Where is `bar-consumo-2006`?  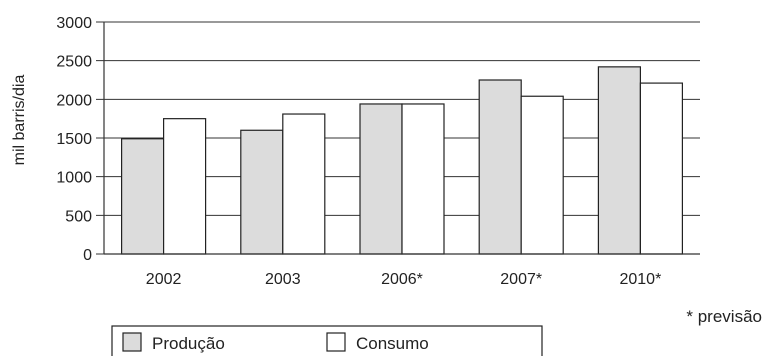 bar-consumo-2006 is located at coordinates (423, 179).